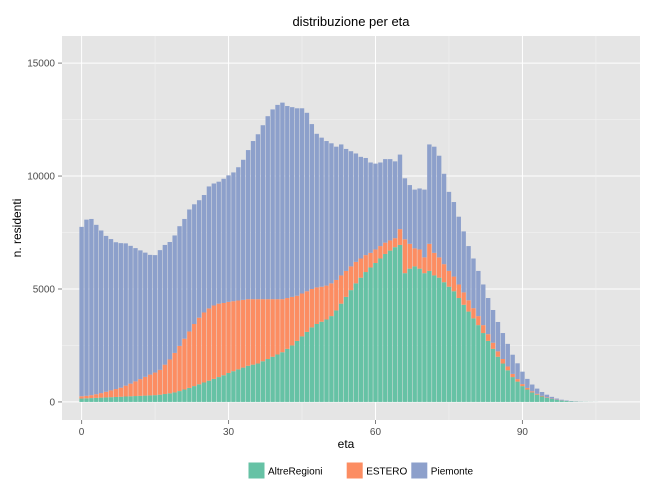 This screenshot has height=504, width=648. I want to click on legend-key-ESTERO, so click(354, 470).